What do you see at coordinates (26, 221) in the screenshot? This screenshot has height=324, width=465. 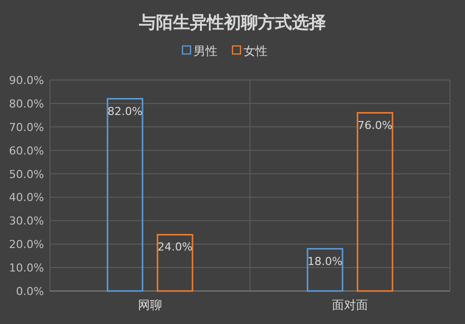 I see `y-tick-label: 30.0%` at bounding box center [26, 221].